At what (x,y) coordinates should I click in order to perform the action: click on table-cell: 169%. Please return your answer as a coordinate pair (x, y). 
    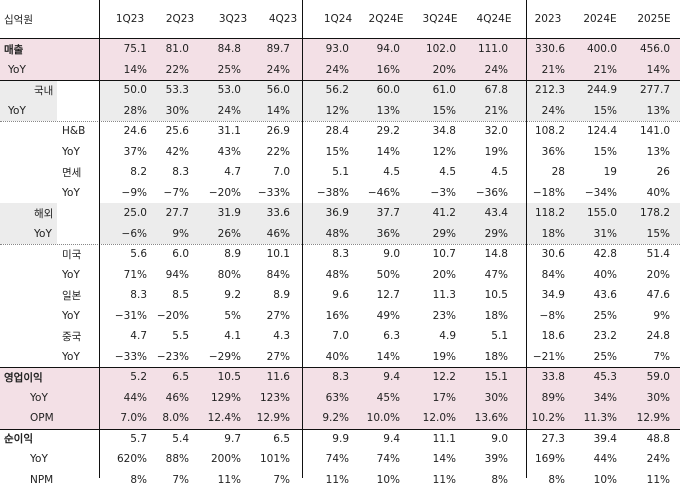
    Looking at the image, I should click on (540, 459).